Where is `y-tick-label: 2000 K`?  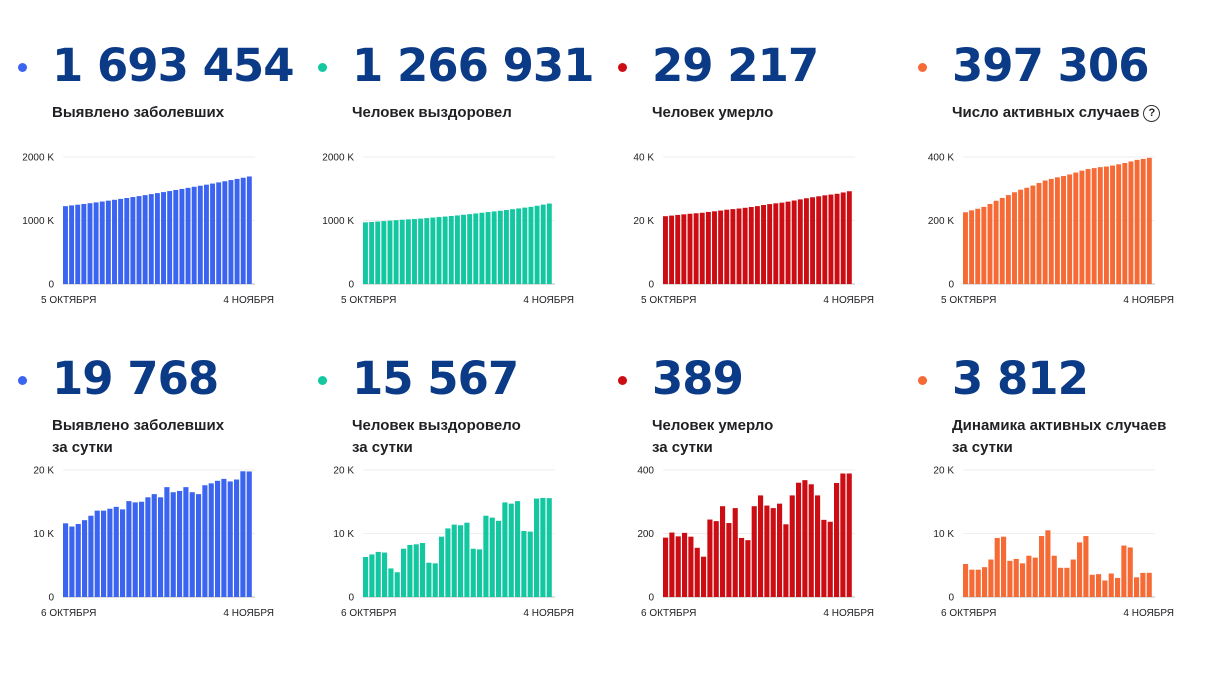 y-tick-label: 2000 K is located at coordinates (38, 158).